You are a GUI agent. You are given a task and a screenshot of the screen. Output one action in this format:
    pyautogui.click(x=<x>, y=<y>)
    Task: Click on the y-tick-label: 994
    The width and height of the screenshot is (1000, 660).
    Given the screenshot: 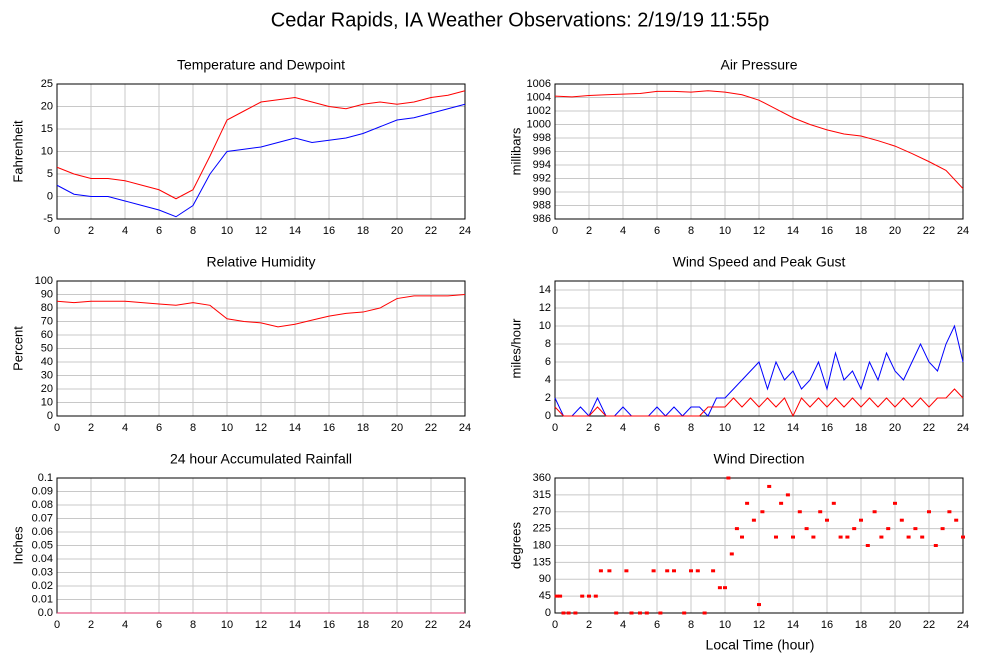 What is the action you would take?
    pyautogui.click(x=542, y=165)
    